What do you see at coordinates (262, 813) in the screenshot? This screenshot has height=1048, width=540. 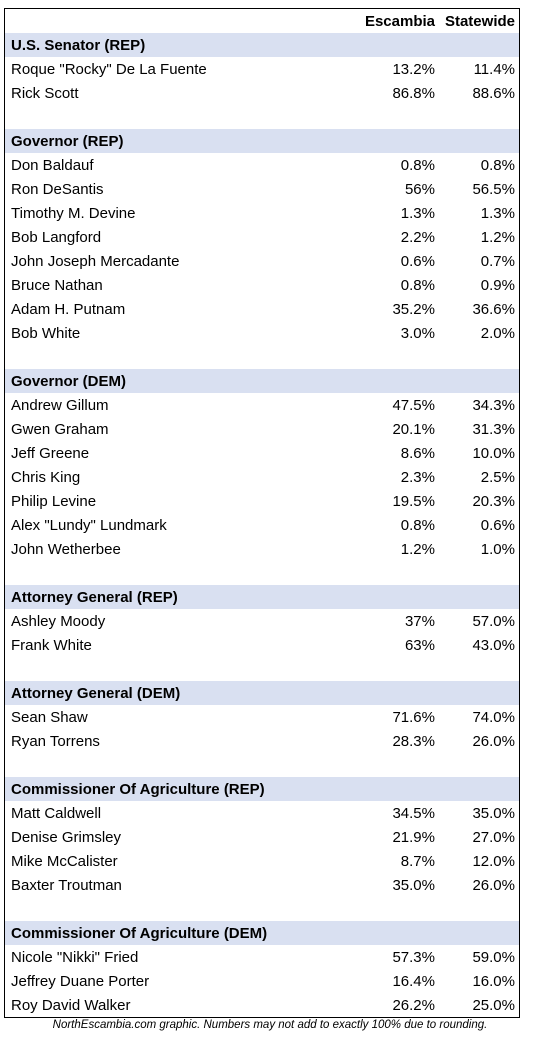 I see `candidate-row: Matt Caldwell 34.5% 35.0%` at bounding box center [262, 813].